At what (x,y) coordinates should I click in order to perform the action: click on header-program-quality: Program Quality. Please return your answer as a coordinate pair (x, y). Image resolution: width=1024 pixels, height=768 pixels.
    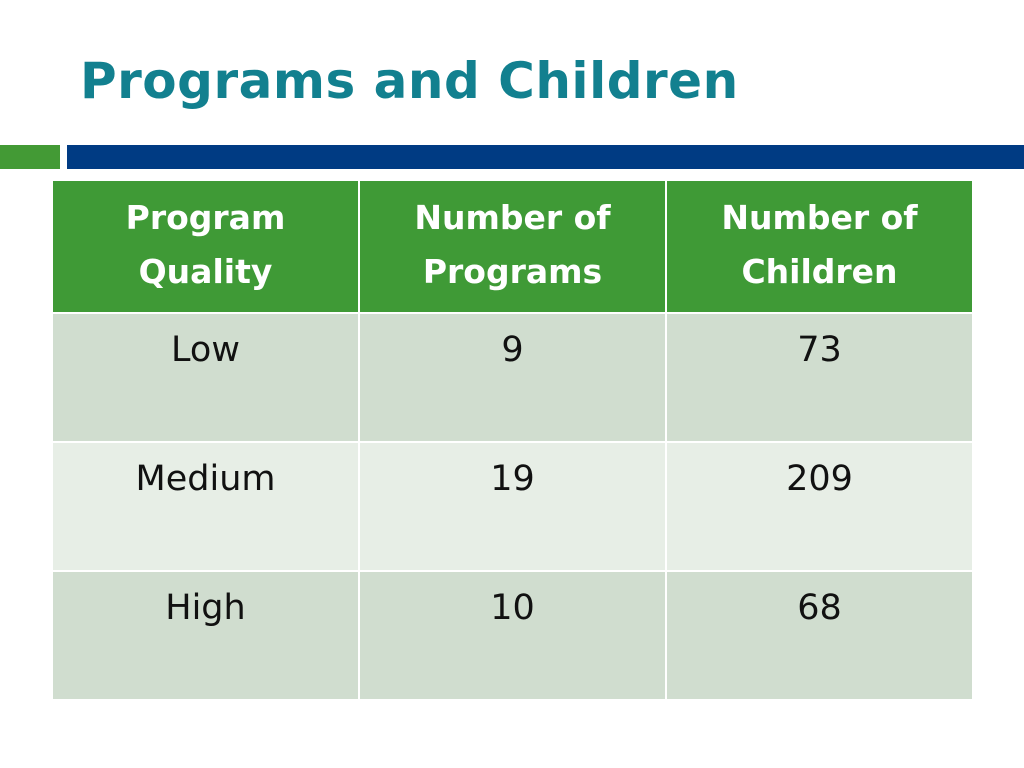
    Looking at the image, I should click on (205, 246).